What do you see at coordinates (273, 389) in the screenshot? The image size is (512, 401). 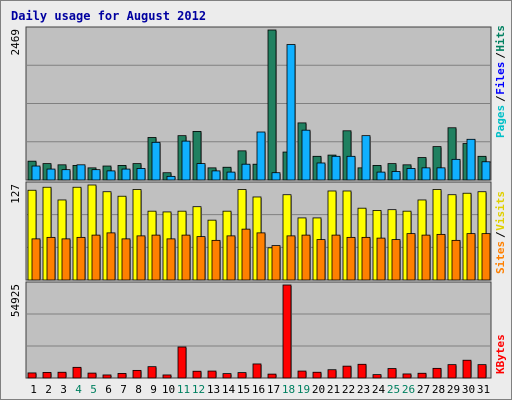 I see `x-tick-label: 17` at bounding box center [273, 389].